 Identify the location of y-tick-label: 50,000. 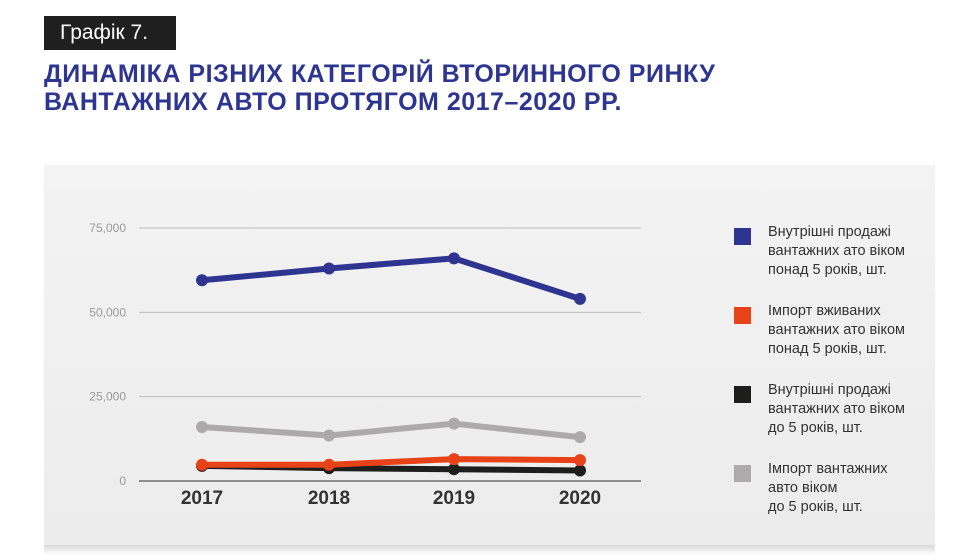
(107, 312).